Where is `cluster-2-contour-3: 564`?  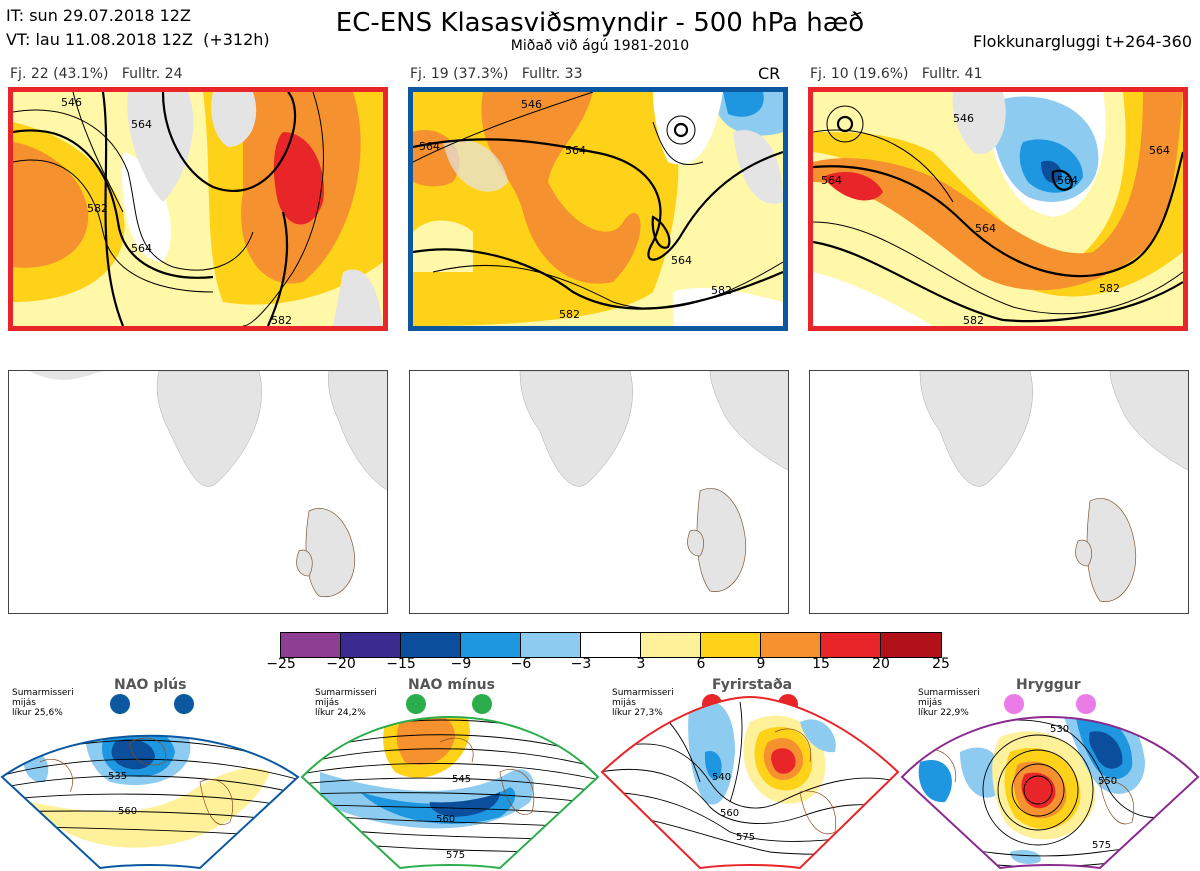
cluster-2-contour-3: 564 is located at coordinates (429, 146).